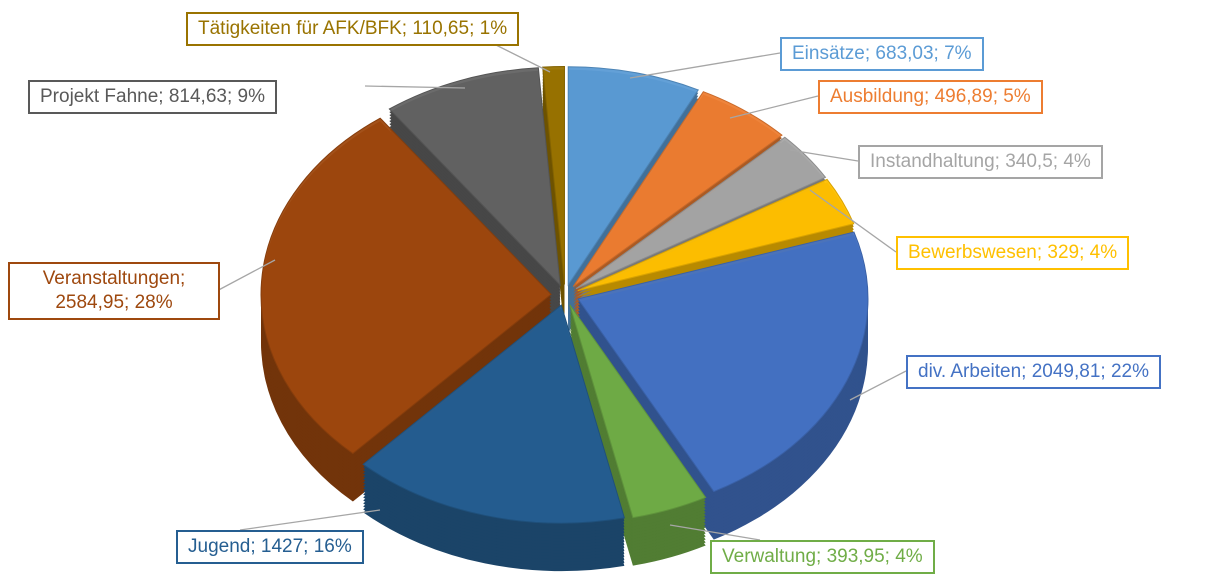 The height and width of the screenshot is (574, 1224). I want to click on data-label: div. Arbeiten; 2049,81; 22%, so click(1033, 372).